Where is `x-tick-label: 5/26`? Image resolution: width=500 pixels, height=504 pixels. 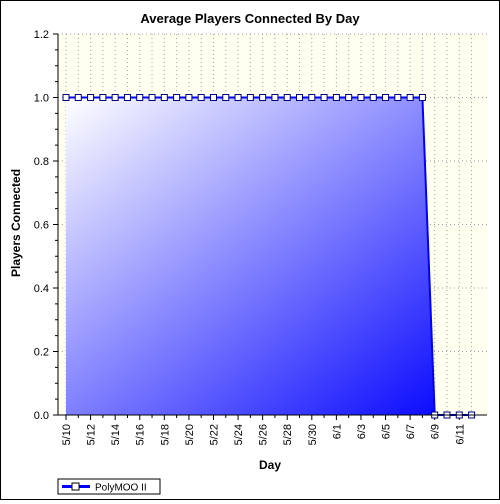 x-tick-label: 5/26 is located at coordinates (264, 434).